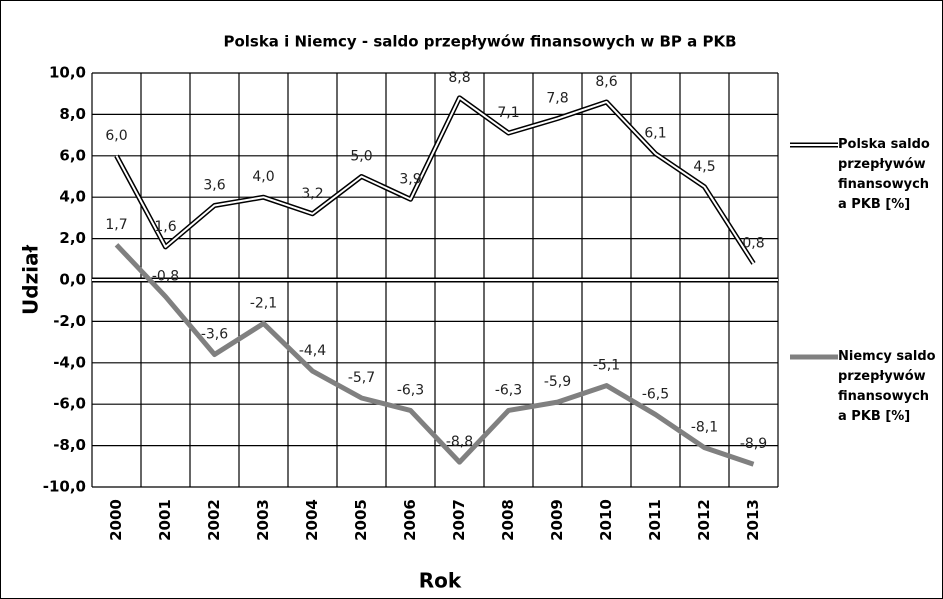 This screenshot has width=943, height=599. What do you see at coordinates (116, 520) in the screenshot?
I see `x-tick-label: 2000` at bounding box center [116, 520].